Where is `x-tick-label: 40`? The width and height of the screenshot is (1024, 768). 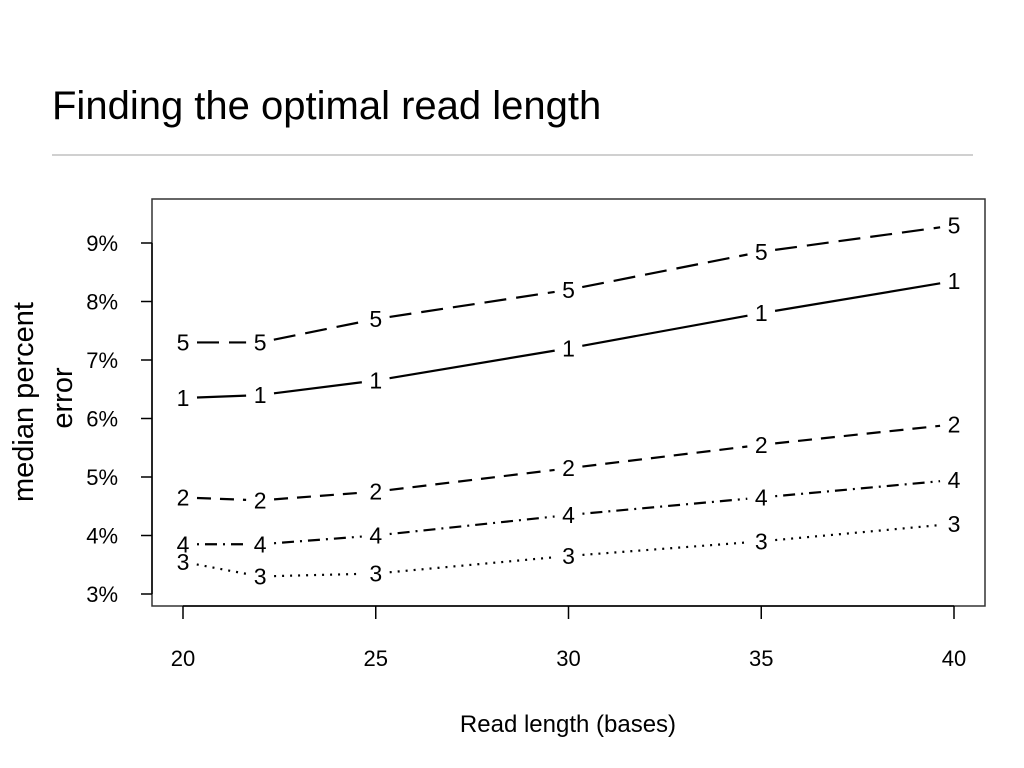
x-tick-label: 40 is located at coordinates (954, 658).